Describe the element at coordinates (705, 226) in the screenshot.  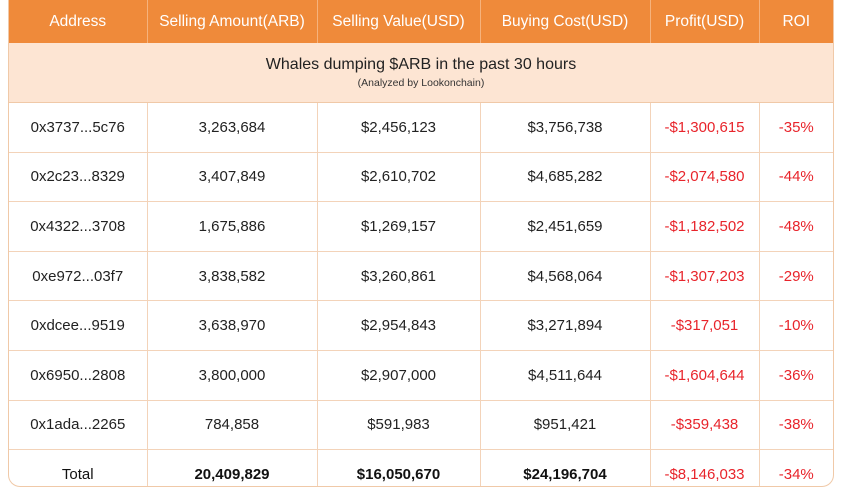
I see `cell-profit: -$1,182,502` at that location.